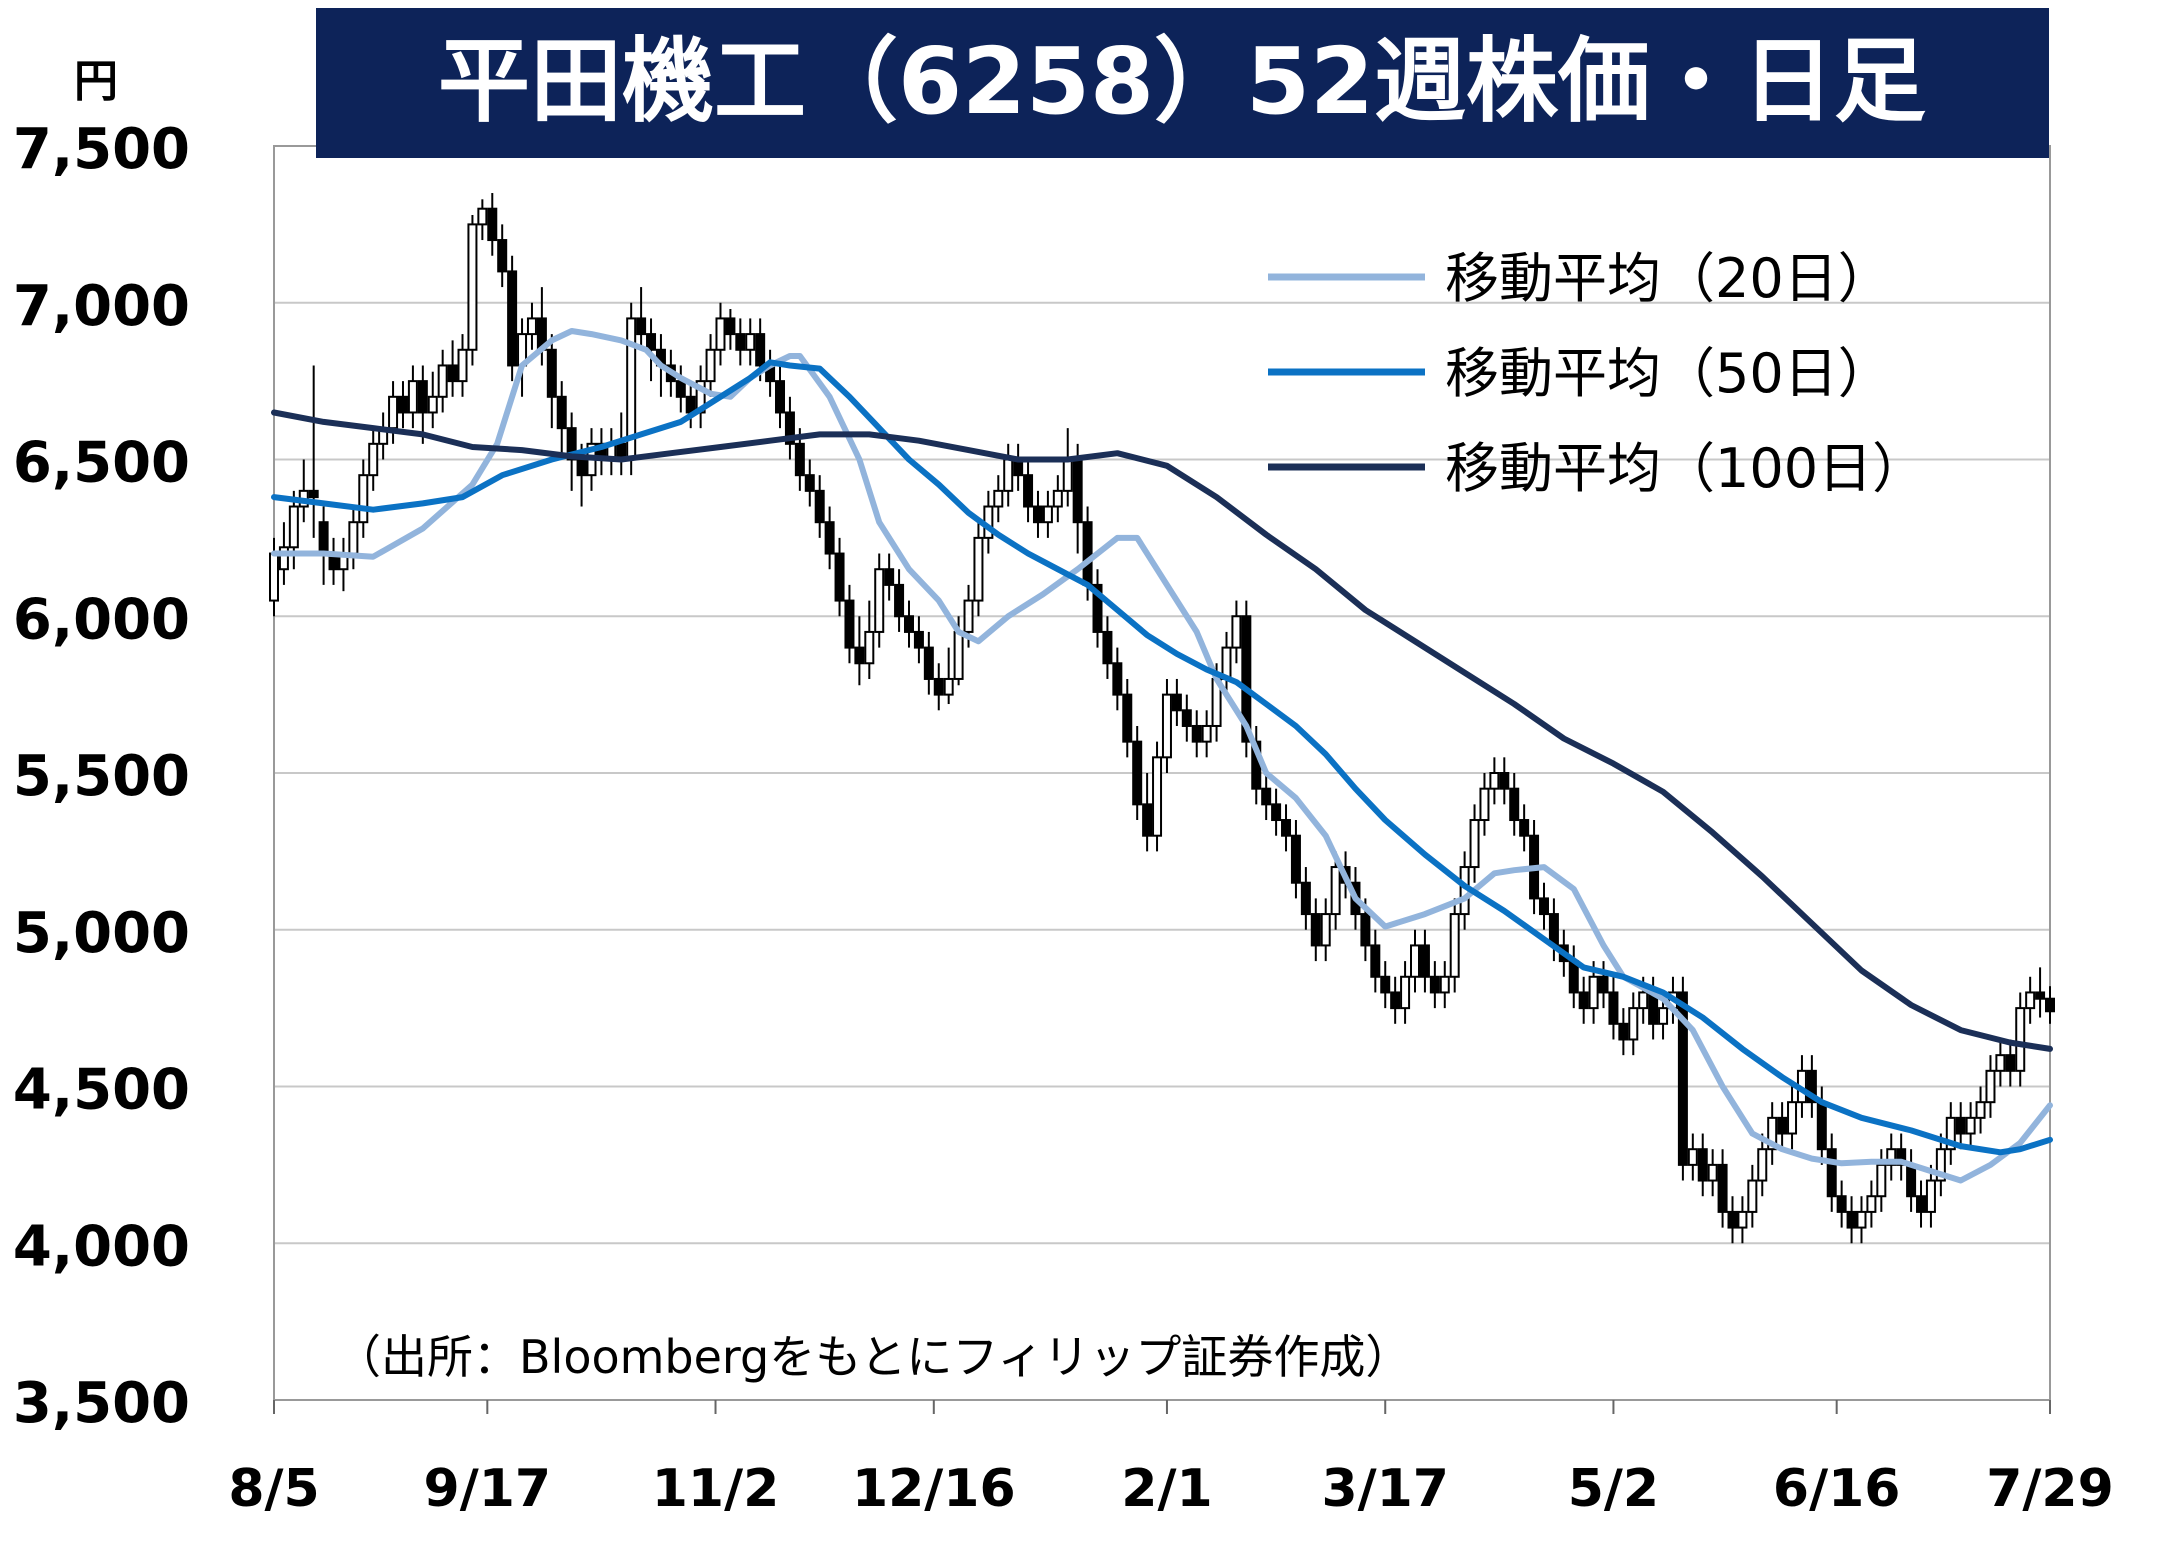  Describe the element at coordinates (716, 1489) in the screenshot. I see `x-tick-label: 11/2` at that location.